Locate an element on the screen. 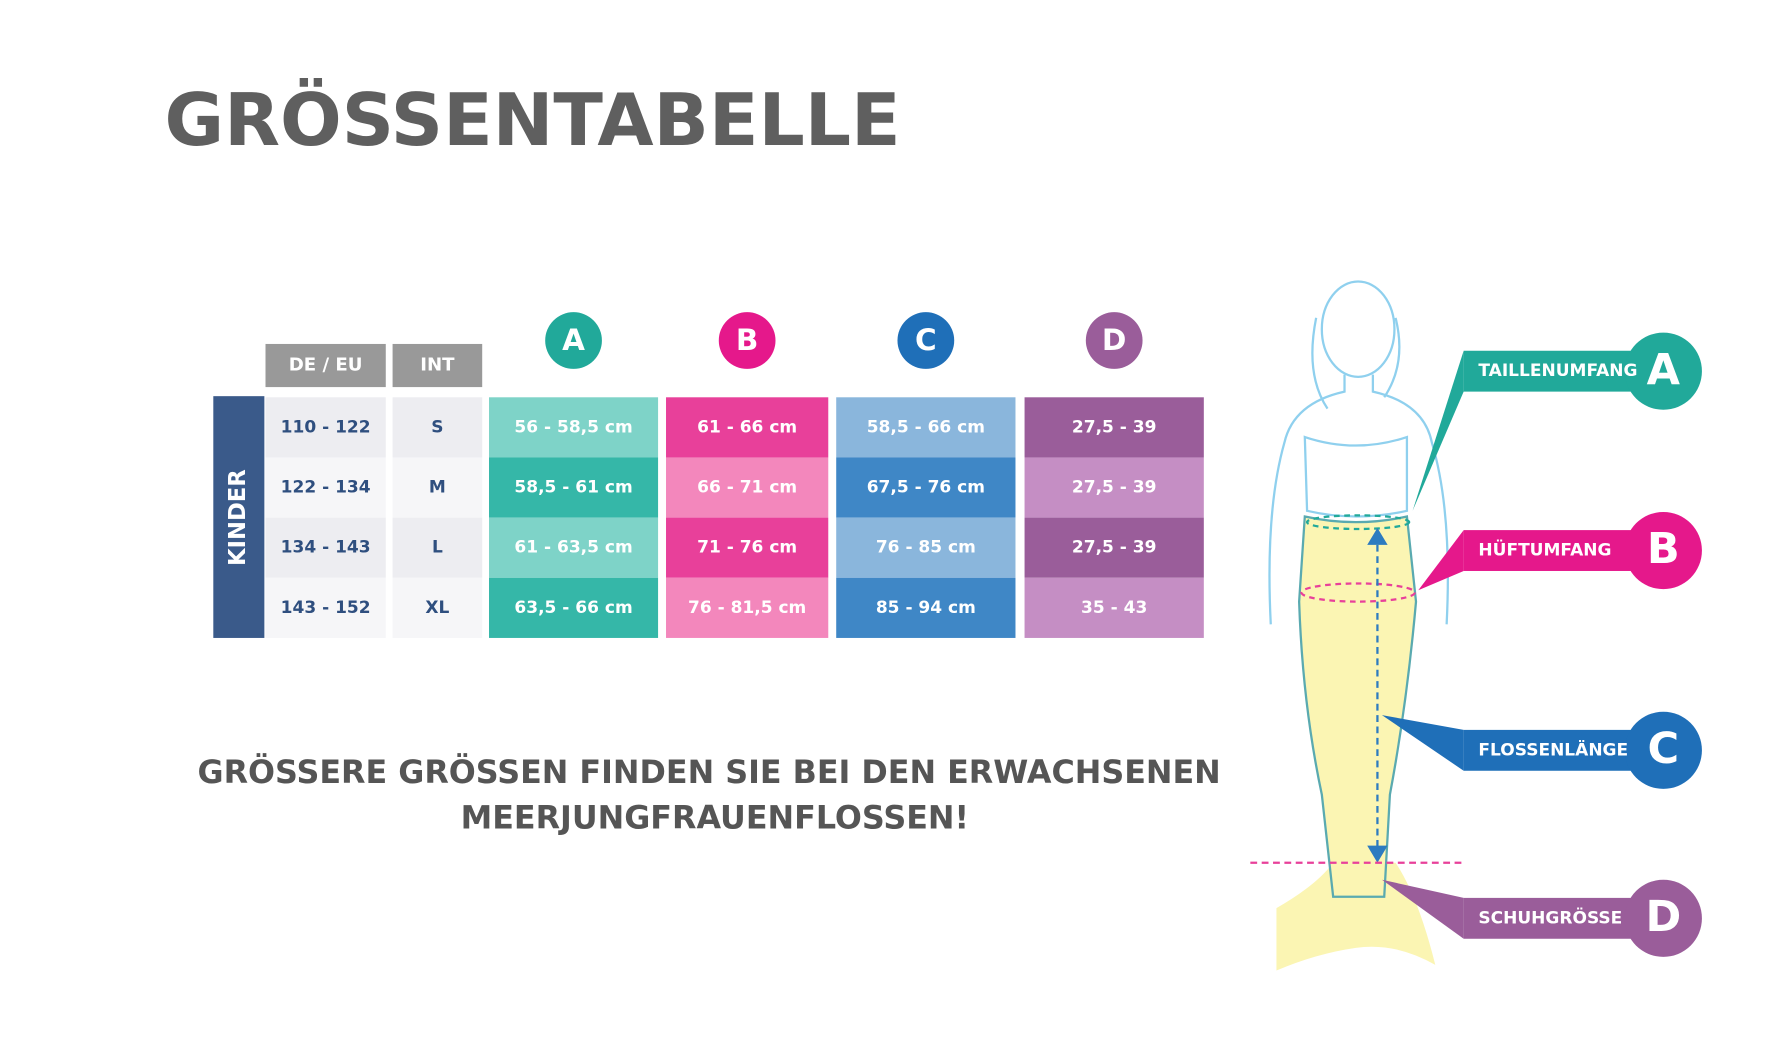  callout-label: FLOSSENLÄNGE is located at coordinates (1553, 749).